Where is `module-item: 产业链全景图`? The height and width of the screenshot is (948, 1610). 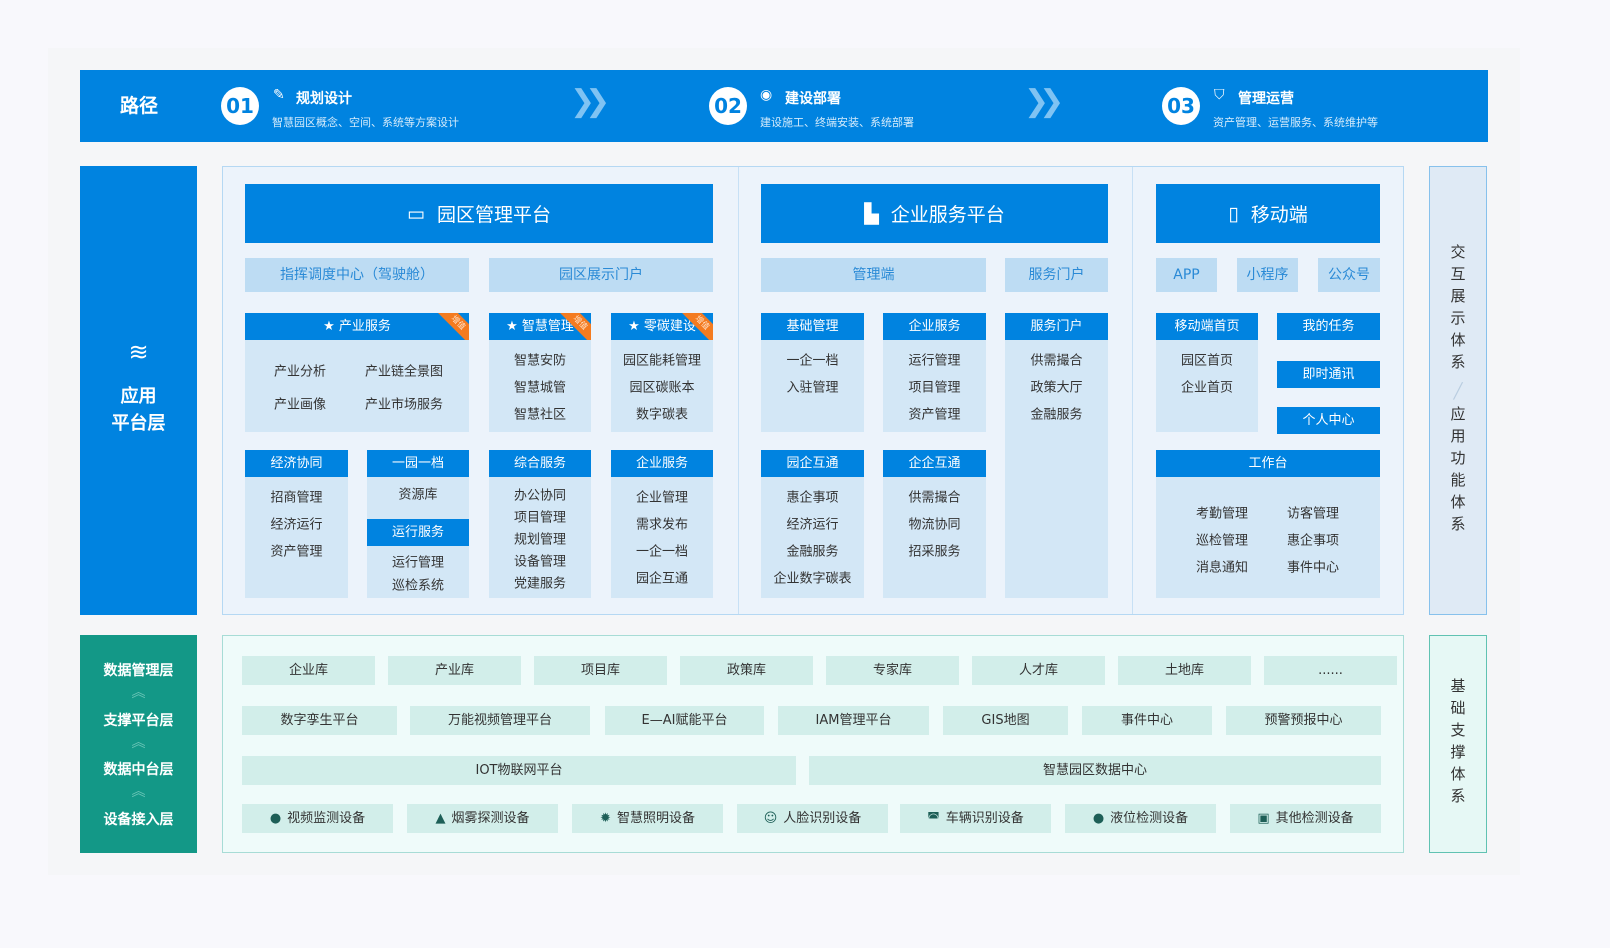 module-item: 产业链全景图 is located at coordinates (404, 372).